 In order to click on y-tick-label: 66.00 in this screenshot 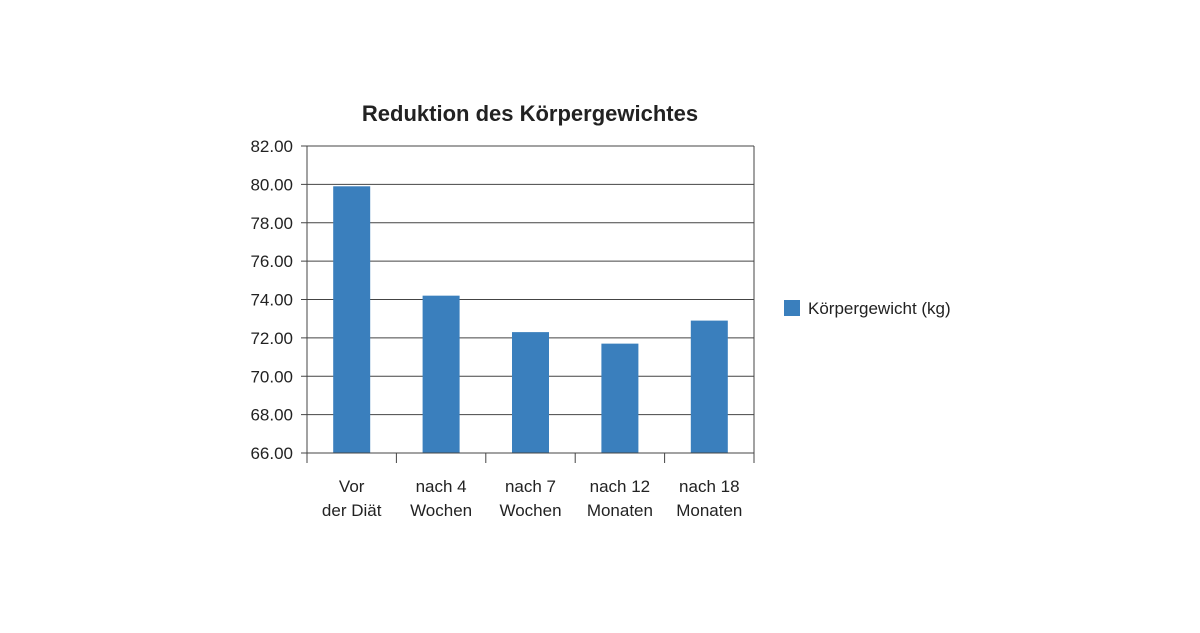, I will do `click(271, 453)`.